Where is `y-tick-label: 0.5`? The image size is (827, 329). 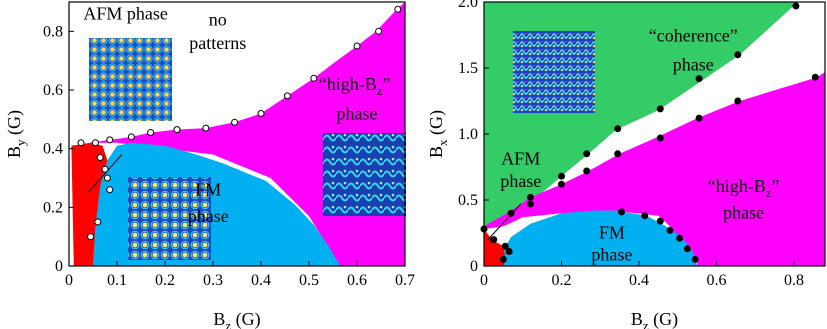
y-tick-label: 0.5 is located at coordinates (468, 200).